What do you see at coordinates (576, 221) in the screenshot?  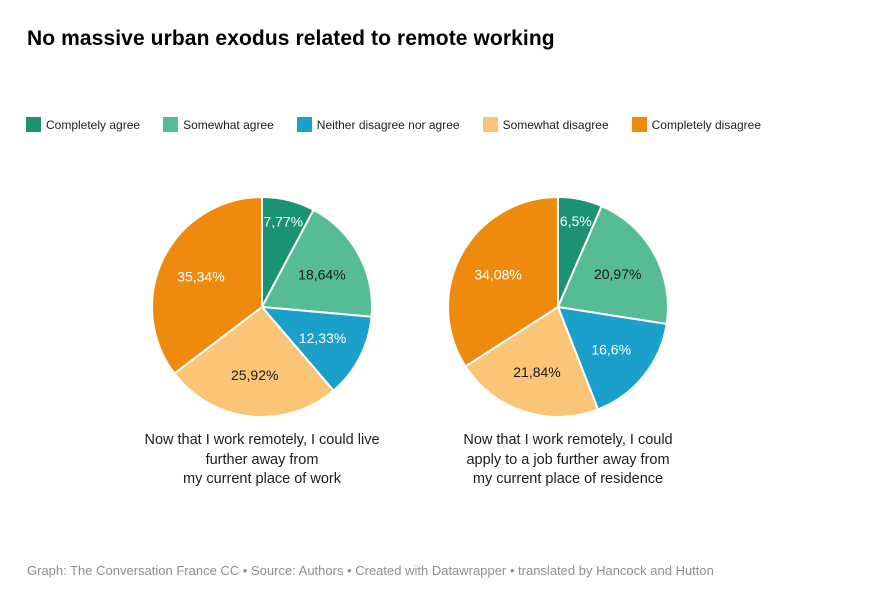 I see `pie-value-label: 6,5%` at bounding box center [576, 221].